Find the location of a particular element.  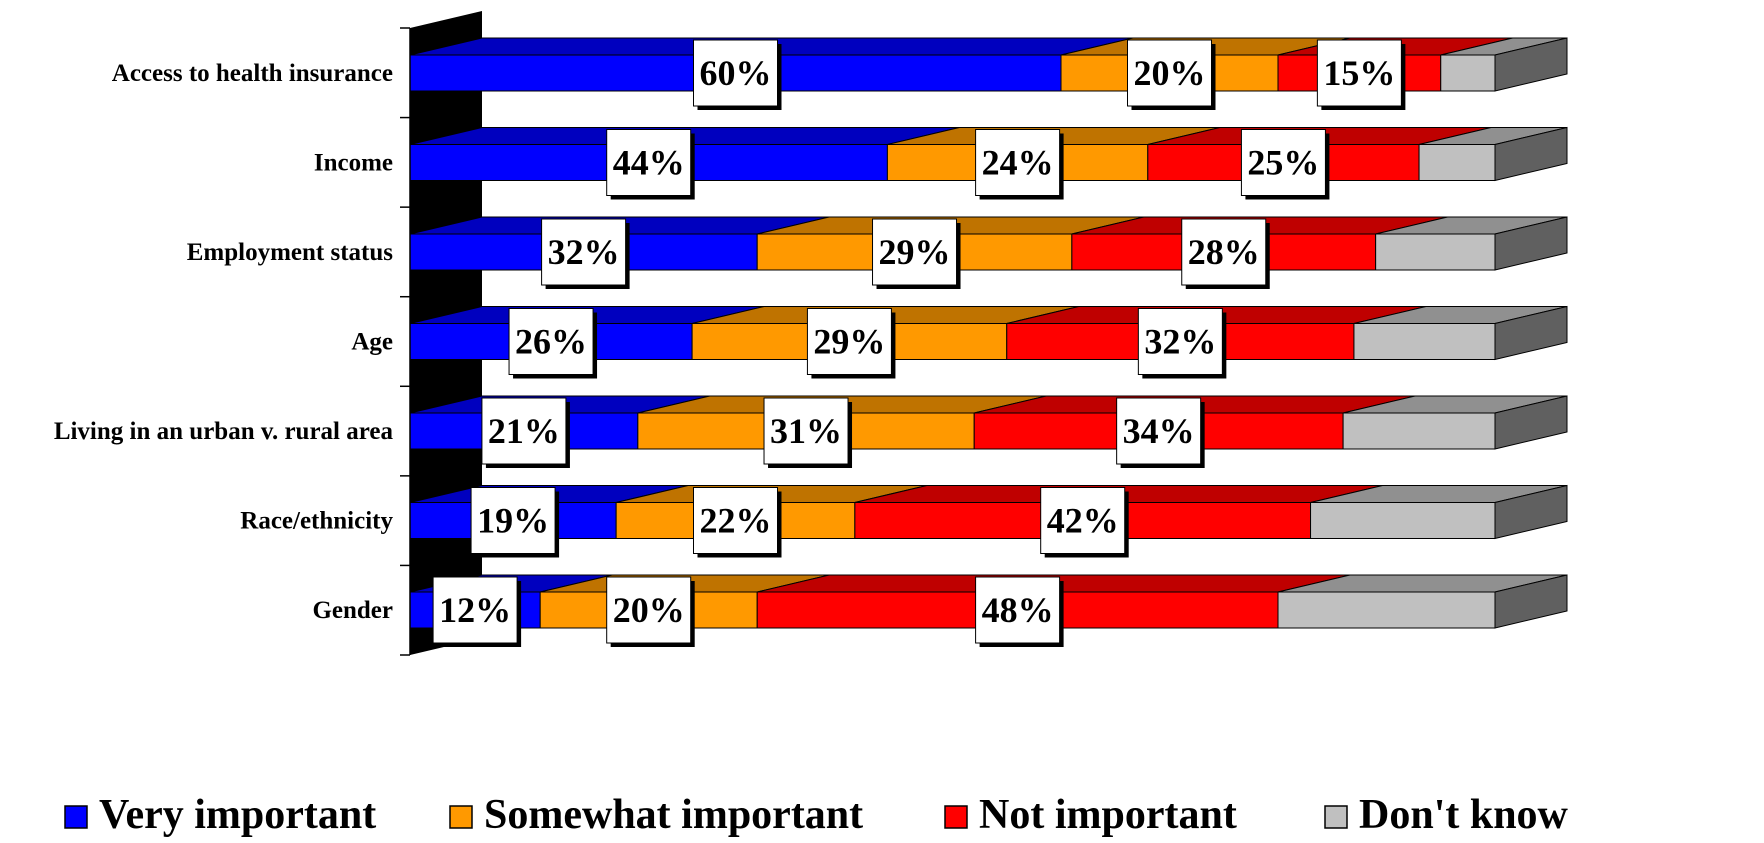

data-label: 22% is located at coordinates (737, 522).